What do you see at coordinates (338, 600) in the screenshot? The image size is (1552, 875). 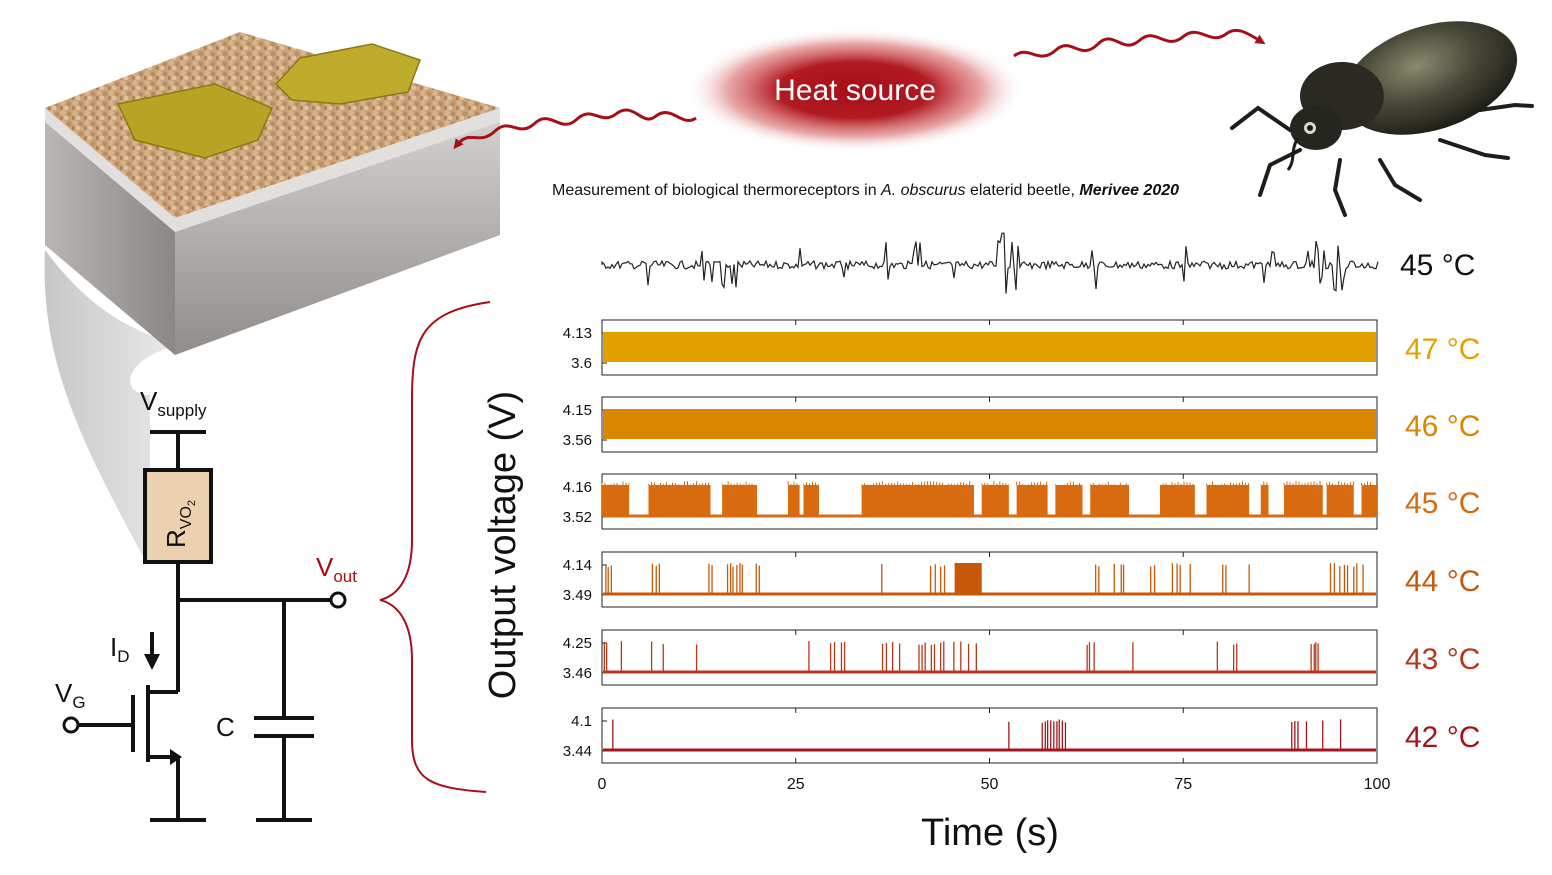 I see `vout-terminal` at bounding box center [338, 600].